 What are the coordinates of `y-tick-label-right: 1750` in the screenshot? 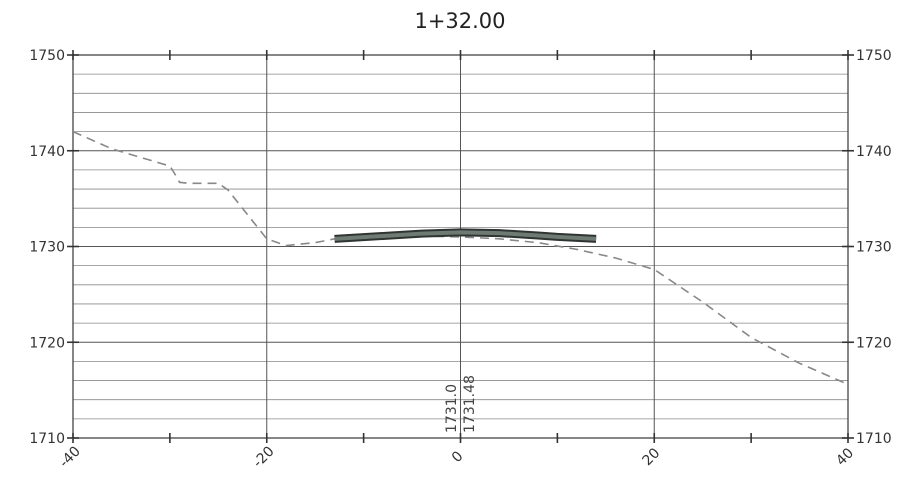 It's located at (874, 56).